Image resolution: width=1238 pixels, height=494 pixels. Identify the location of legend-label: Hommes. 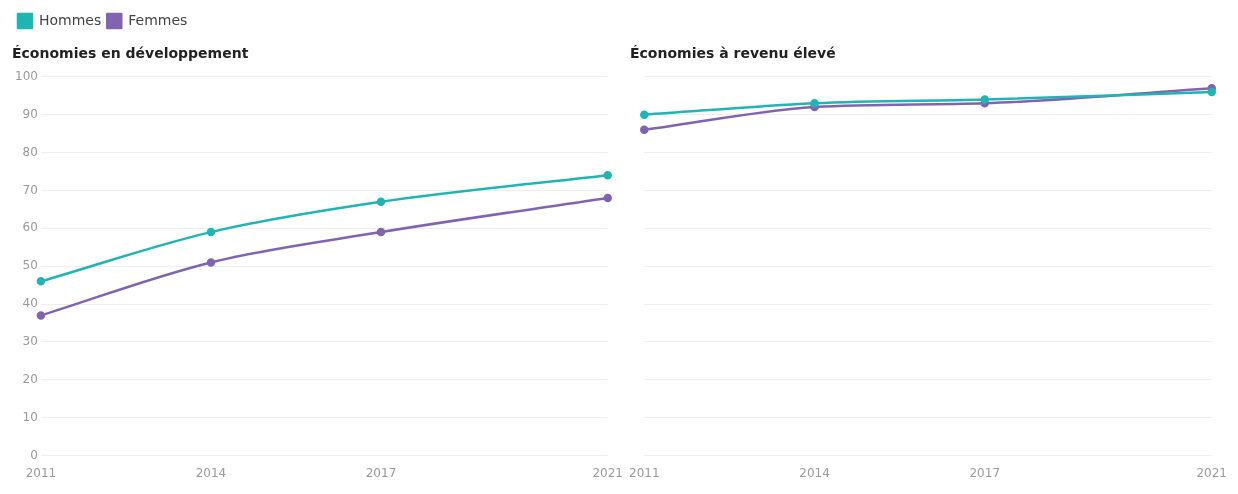
(70, 19).